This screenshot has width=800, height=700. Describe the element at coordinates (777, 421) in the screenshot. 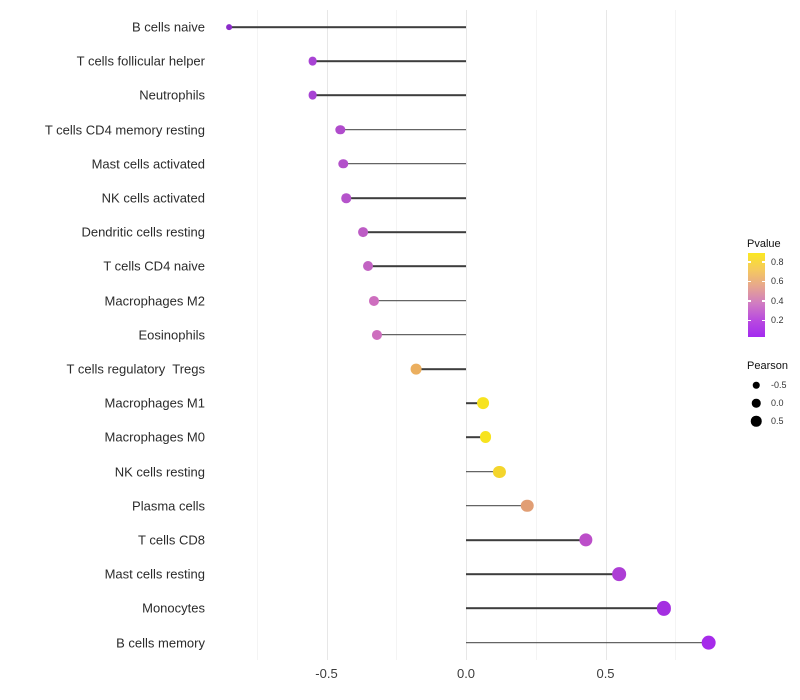

I see `pearson-size-label: 0.5` at that location.